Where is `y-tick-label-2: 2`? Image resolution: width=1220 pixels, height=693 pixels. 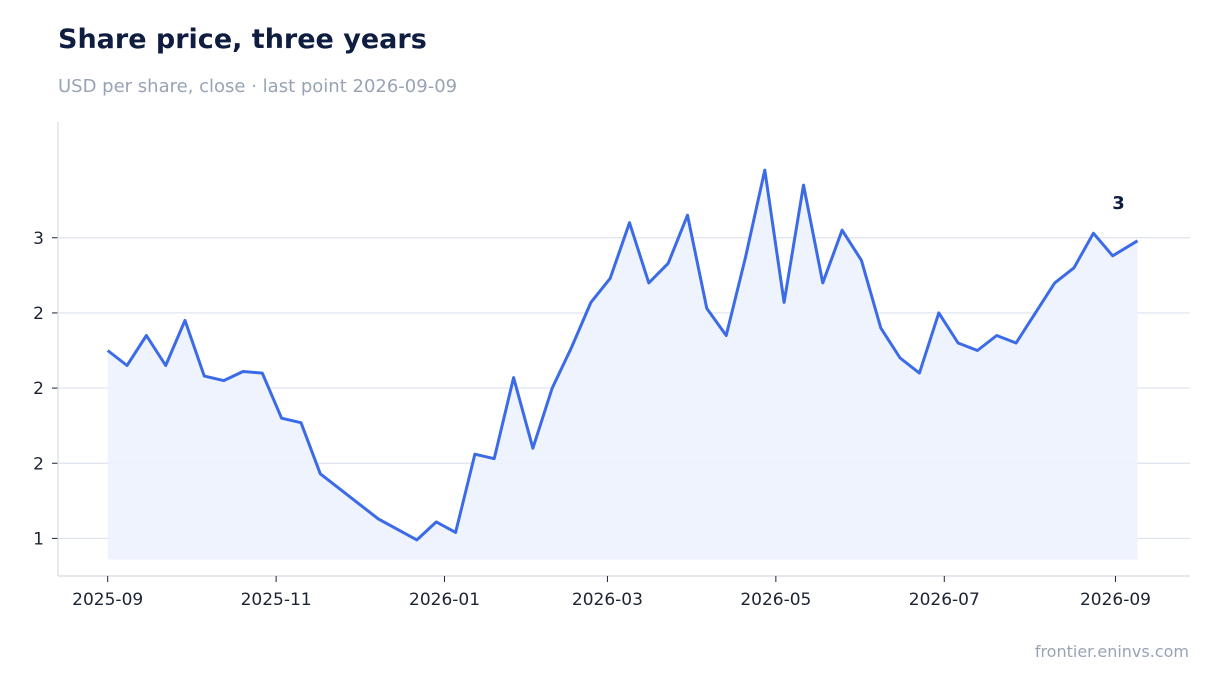
y-tick-label-2: 2 is located at coordinates (38, 389).